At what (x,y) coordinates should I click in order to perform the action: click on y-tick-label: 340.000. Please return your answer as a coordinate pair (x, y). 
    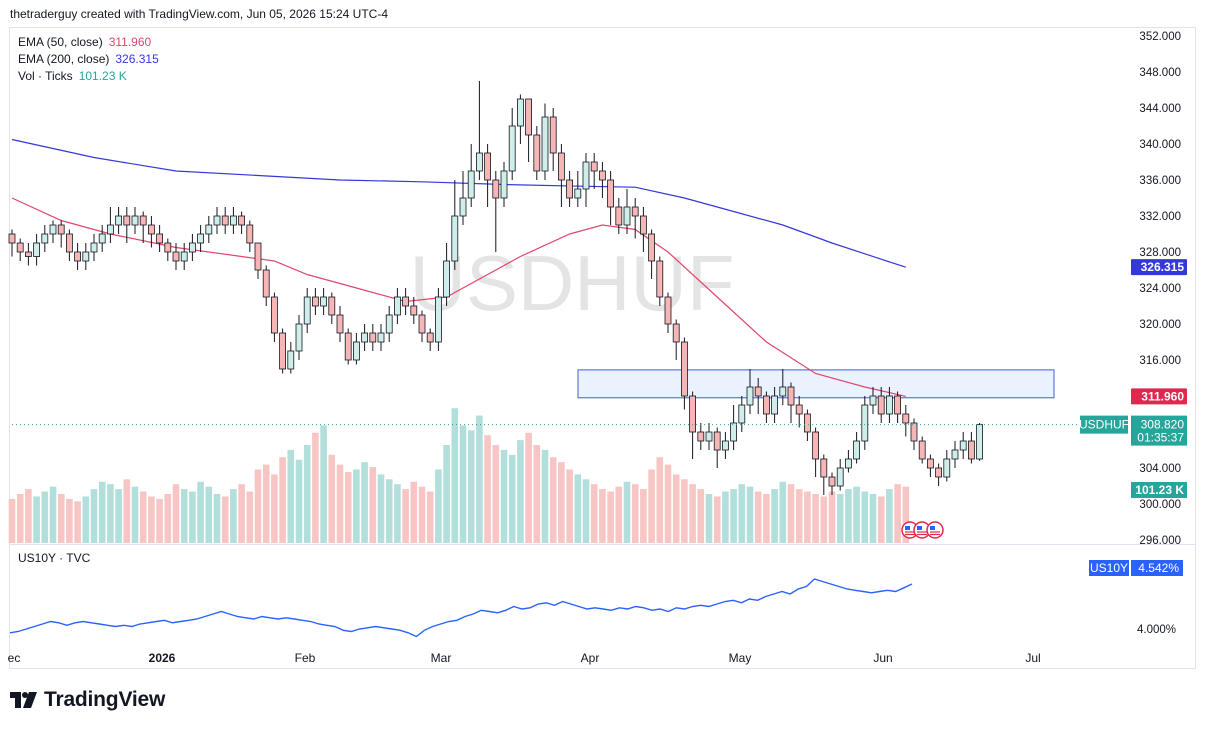
    Looking at the image, I should click on (1160, 145).